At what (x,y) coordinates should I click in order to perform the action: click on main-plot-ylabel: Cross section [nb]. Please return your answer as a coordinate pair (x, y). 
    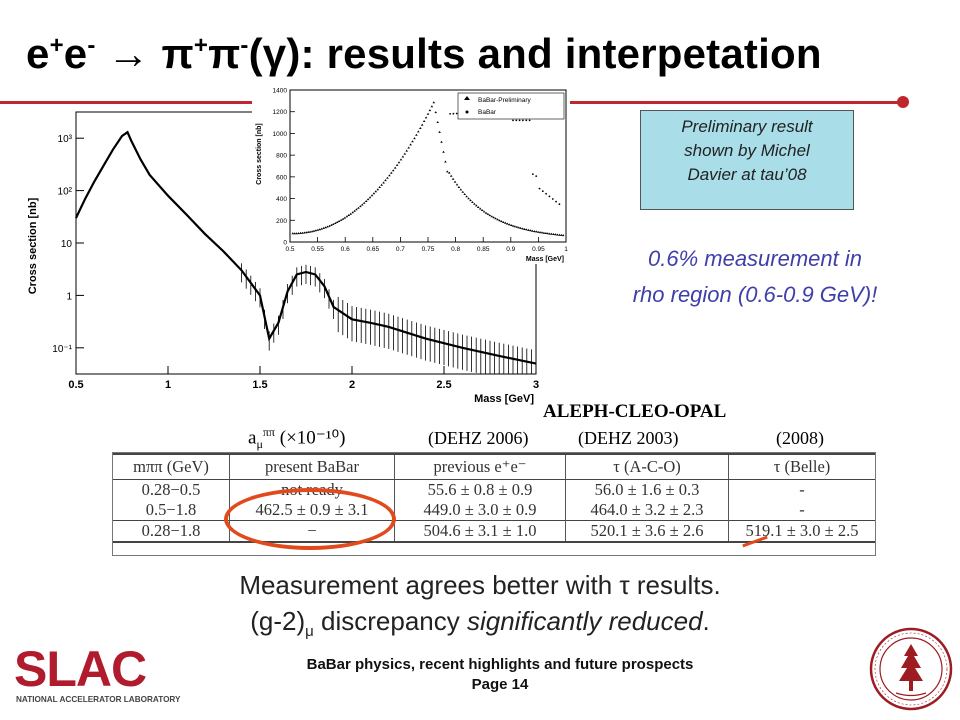
    Looking at the image, I should click on (33, 245).